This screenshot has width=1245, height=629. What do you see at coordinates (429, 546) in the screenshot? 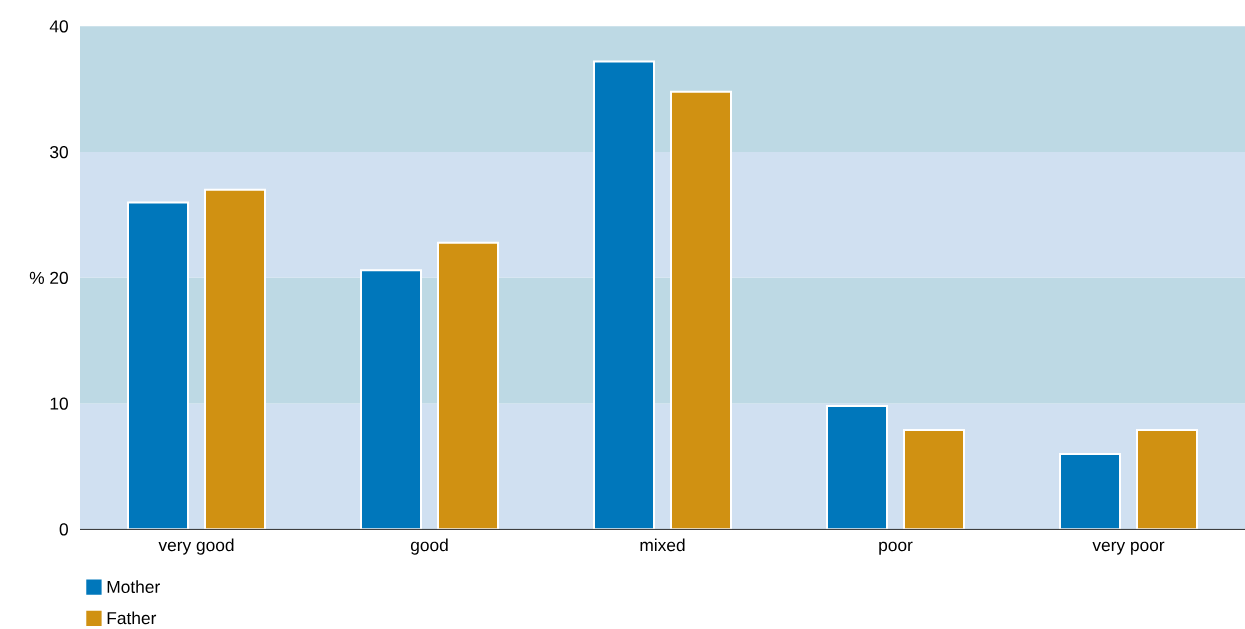
I see `x-tick-label: good` at bounding box center [429, 546].